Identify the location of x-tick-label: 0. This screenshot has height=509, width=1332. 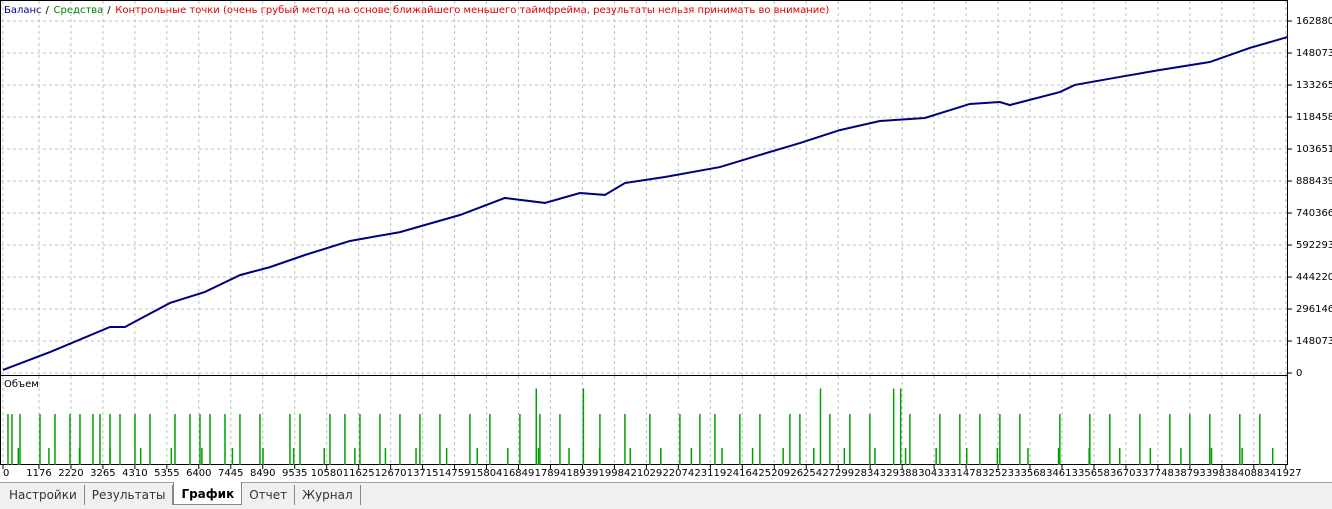
(6, 473).